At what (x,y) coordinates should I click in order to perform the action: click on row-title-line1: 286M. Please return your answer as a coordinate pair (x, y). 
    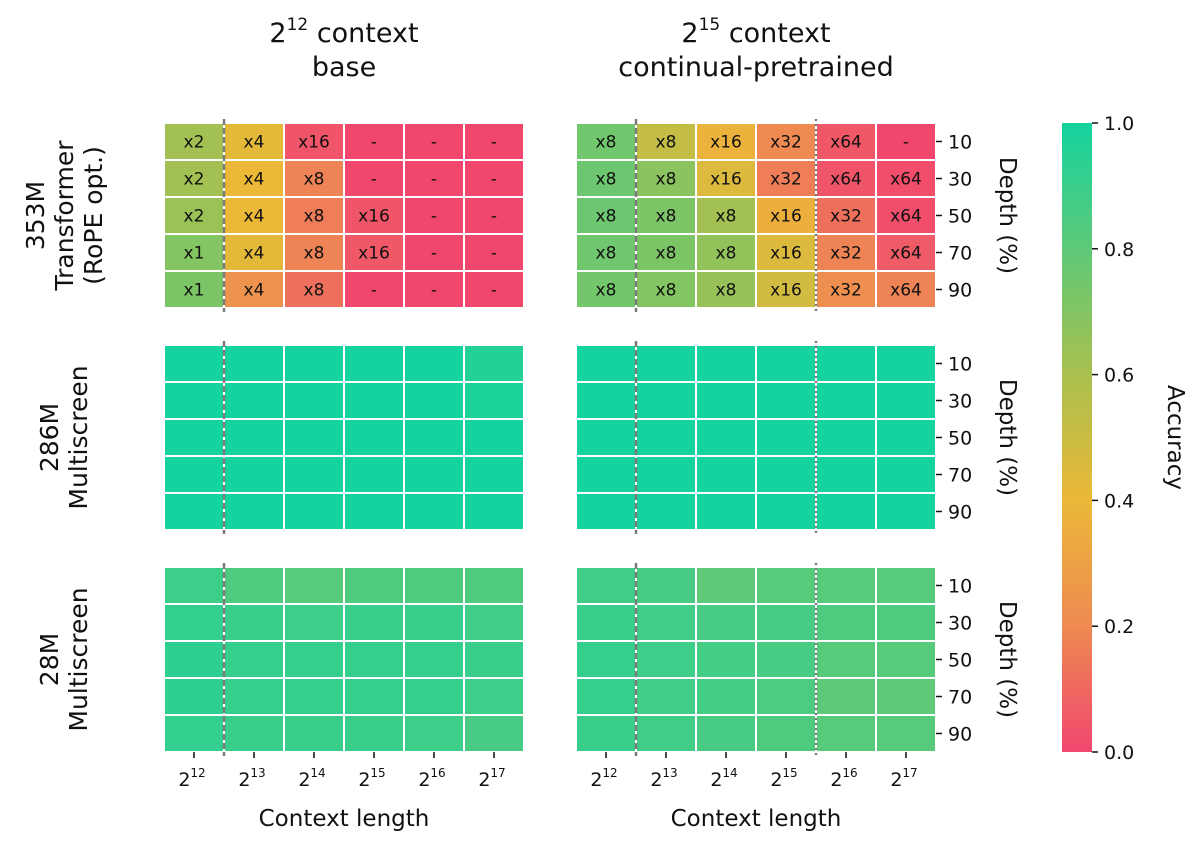
    Looking at the image, I should click on (49, 437).